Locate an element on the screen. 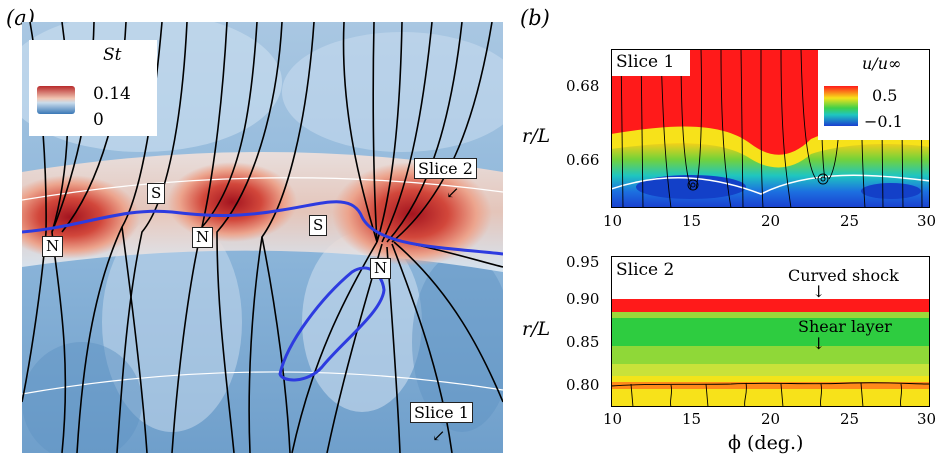 This screenshot has width=941, height=461. node-label-2: N is located at coordinates (203, 237).